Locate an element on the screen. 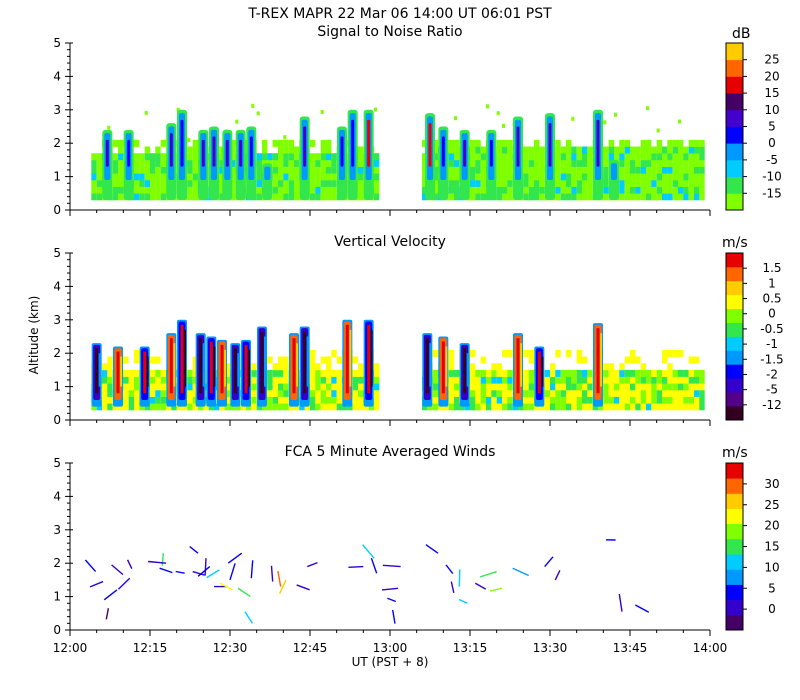 This screenshot has width=800, height=700. column-edge is located at coordinates (446, 366).